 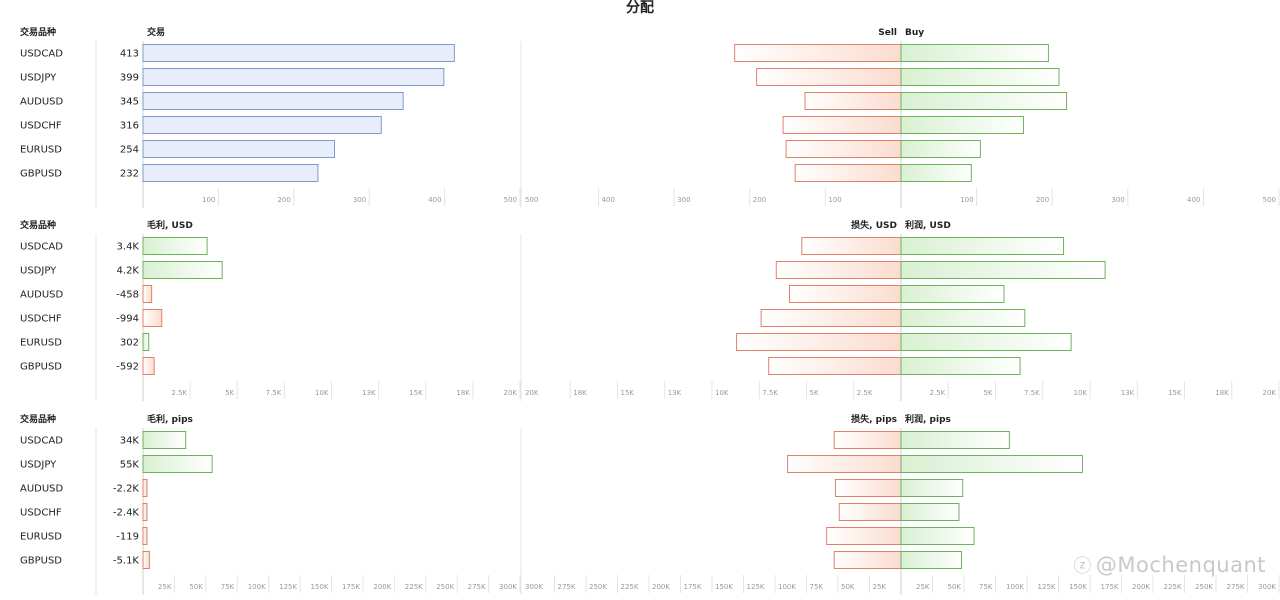 What do you see at coordinates (1110, 587) in the screenshot?
I see `buy-tick-label: 175K` at bounding box center [1110, 587].